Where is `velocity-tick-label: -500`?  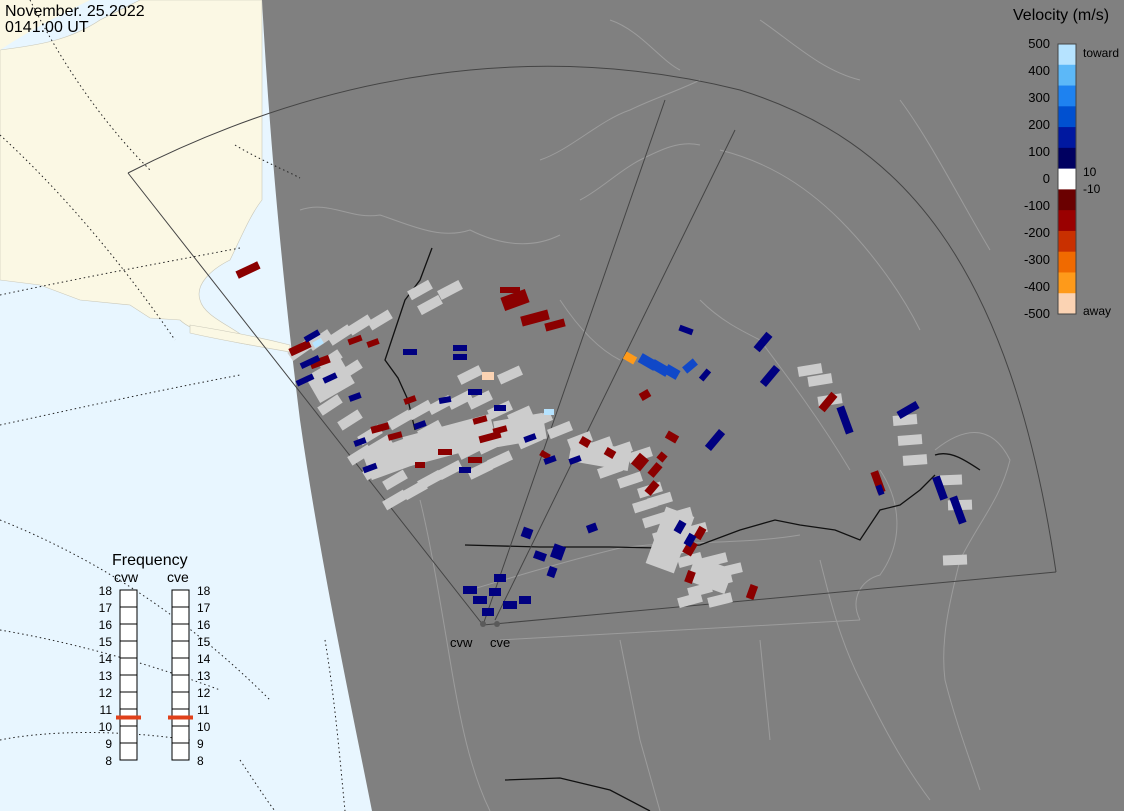 velocity-tick-label: -500 is located at coordinates (1037, 313).